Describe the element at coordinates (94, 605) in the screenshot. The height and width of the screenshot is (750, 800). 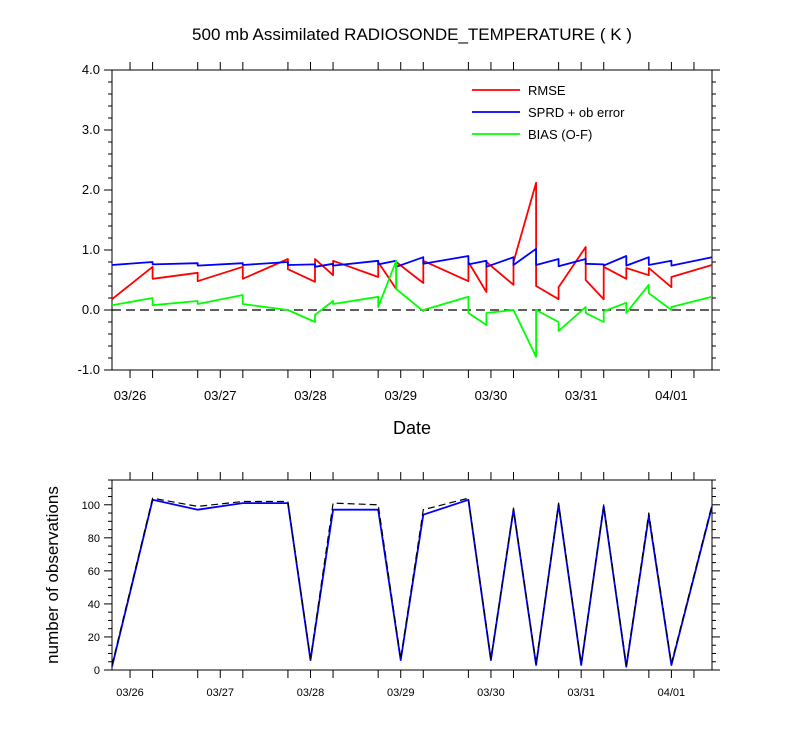
I see `y-tick-label: 40` at that location.